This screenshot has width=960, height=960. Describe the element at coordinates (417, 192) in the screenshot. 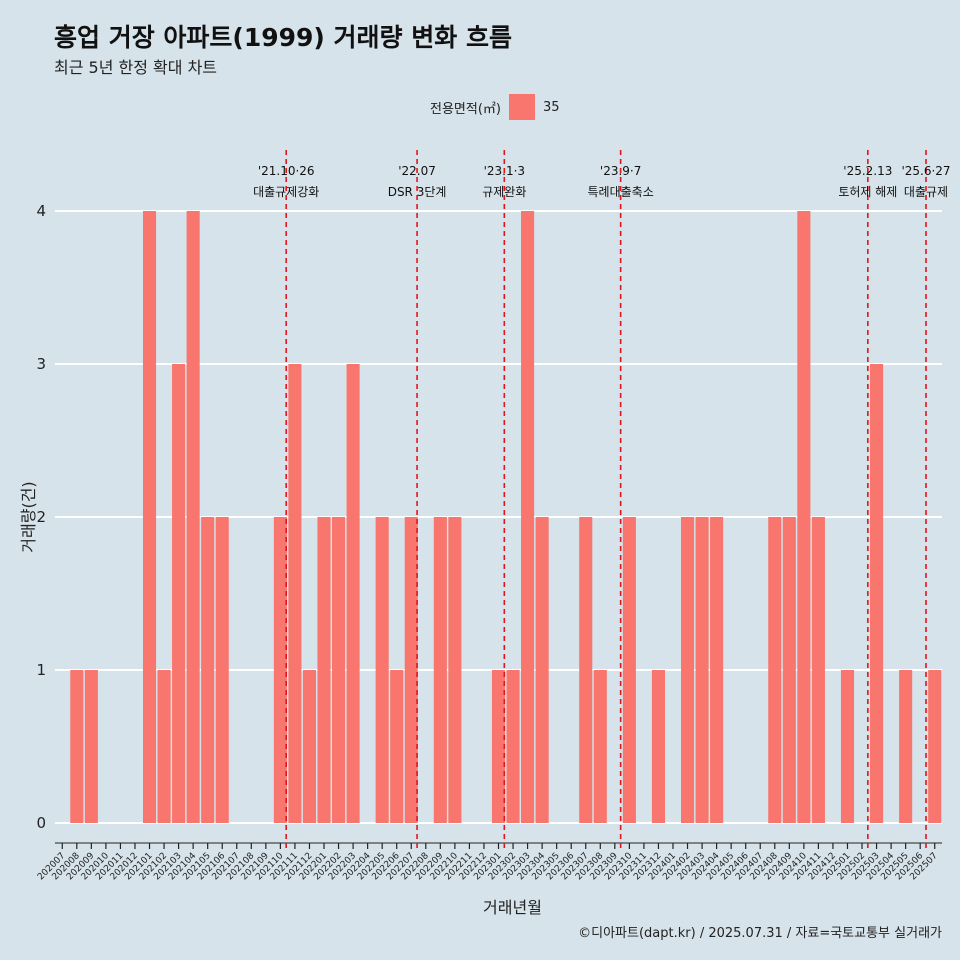

I see `event-description-label: DSR 3단계` at that location.